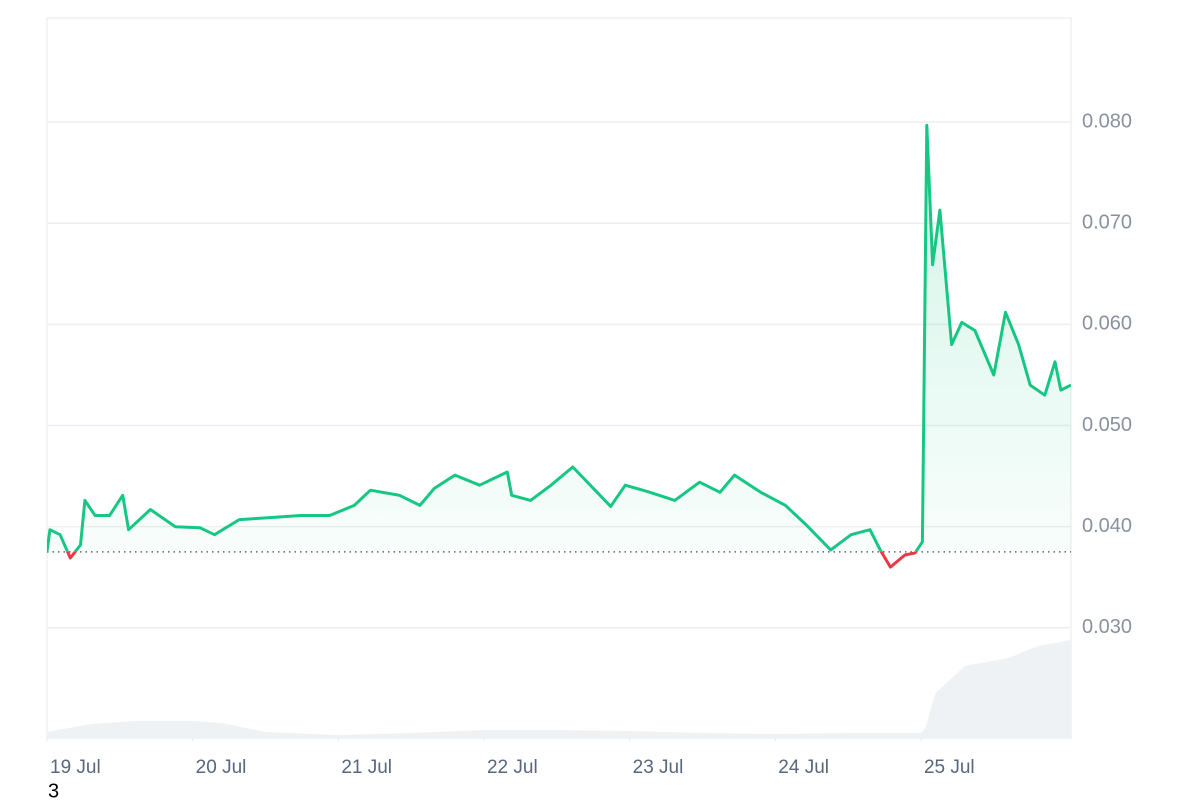  I want to click on x-tick-label: 23 Jul, so click(658, 767).